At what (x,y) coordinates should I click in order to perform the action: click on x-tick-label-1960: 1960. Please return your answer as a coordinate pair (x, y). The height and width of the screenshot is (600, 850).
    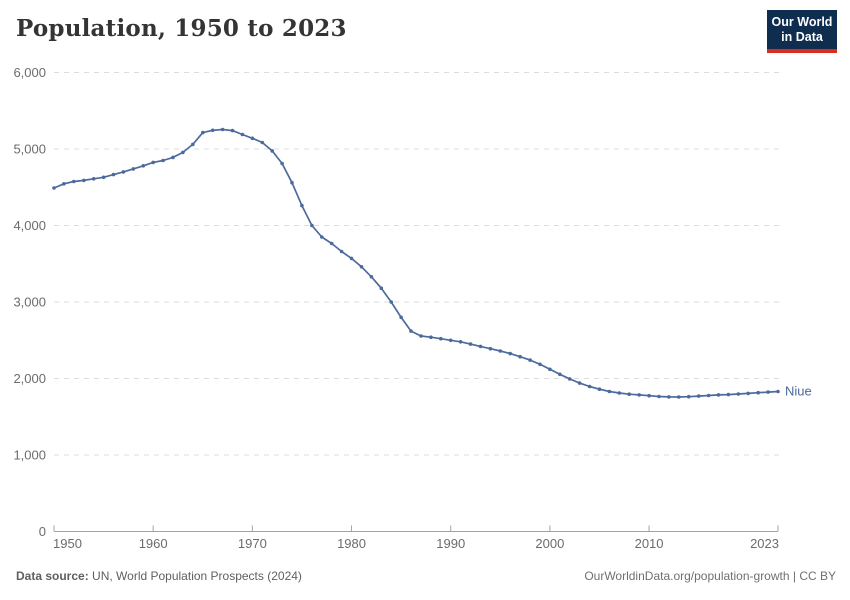
    Looking at the image, I should click on (153, 543).